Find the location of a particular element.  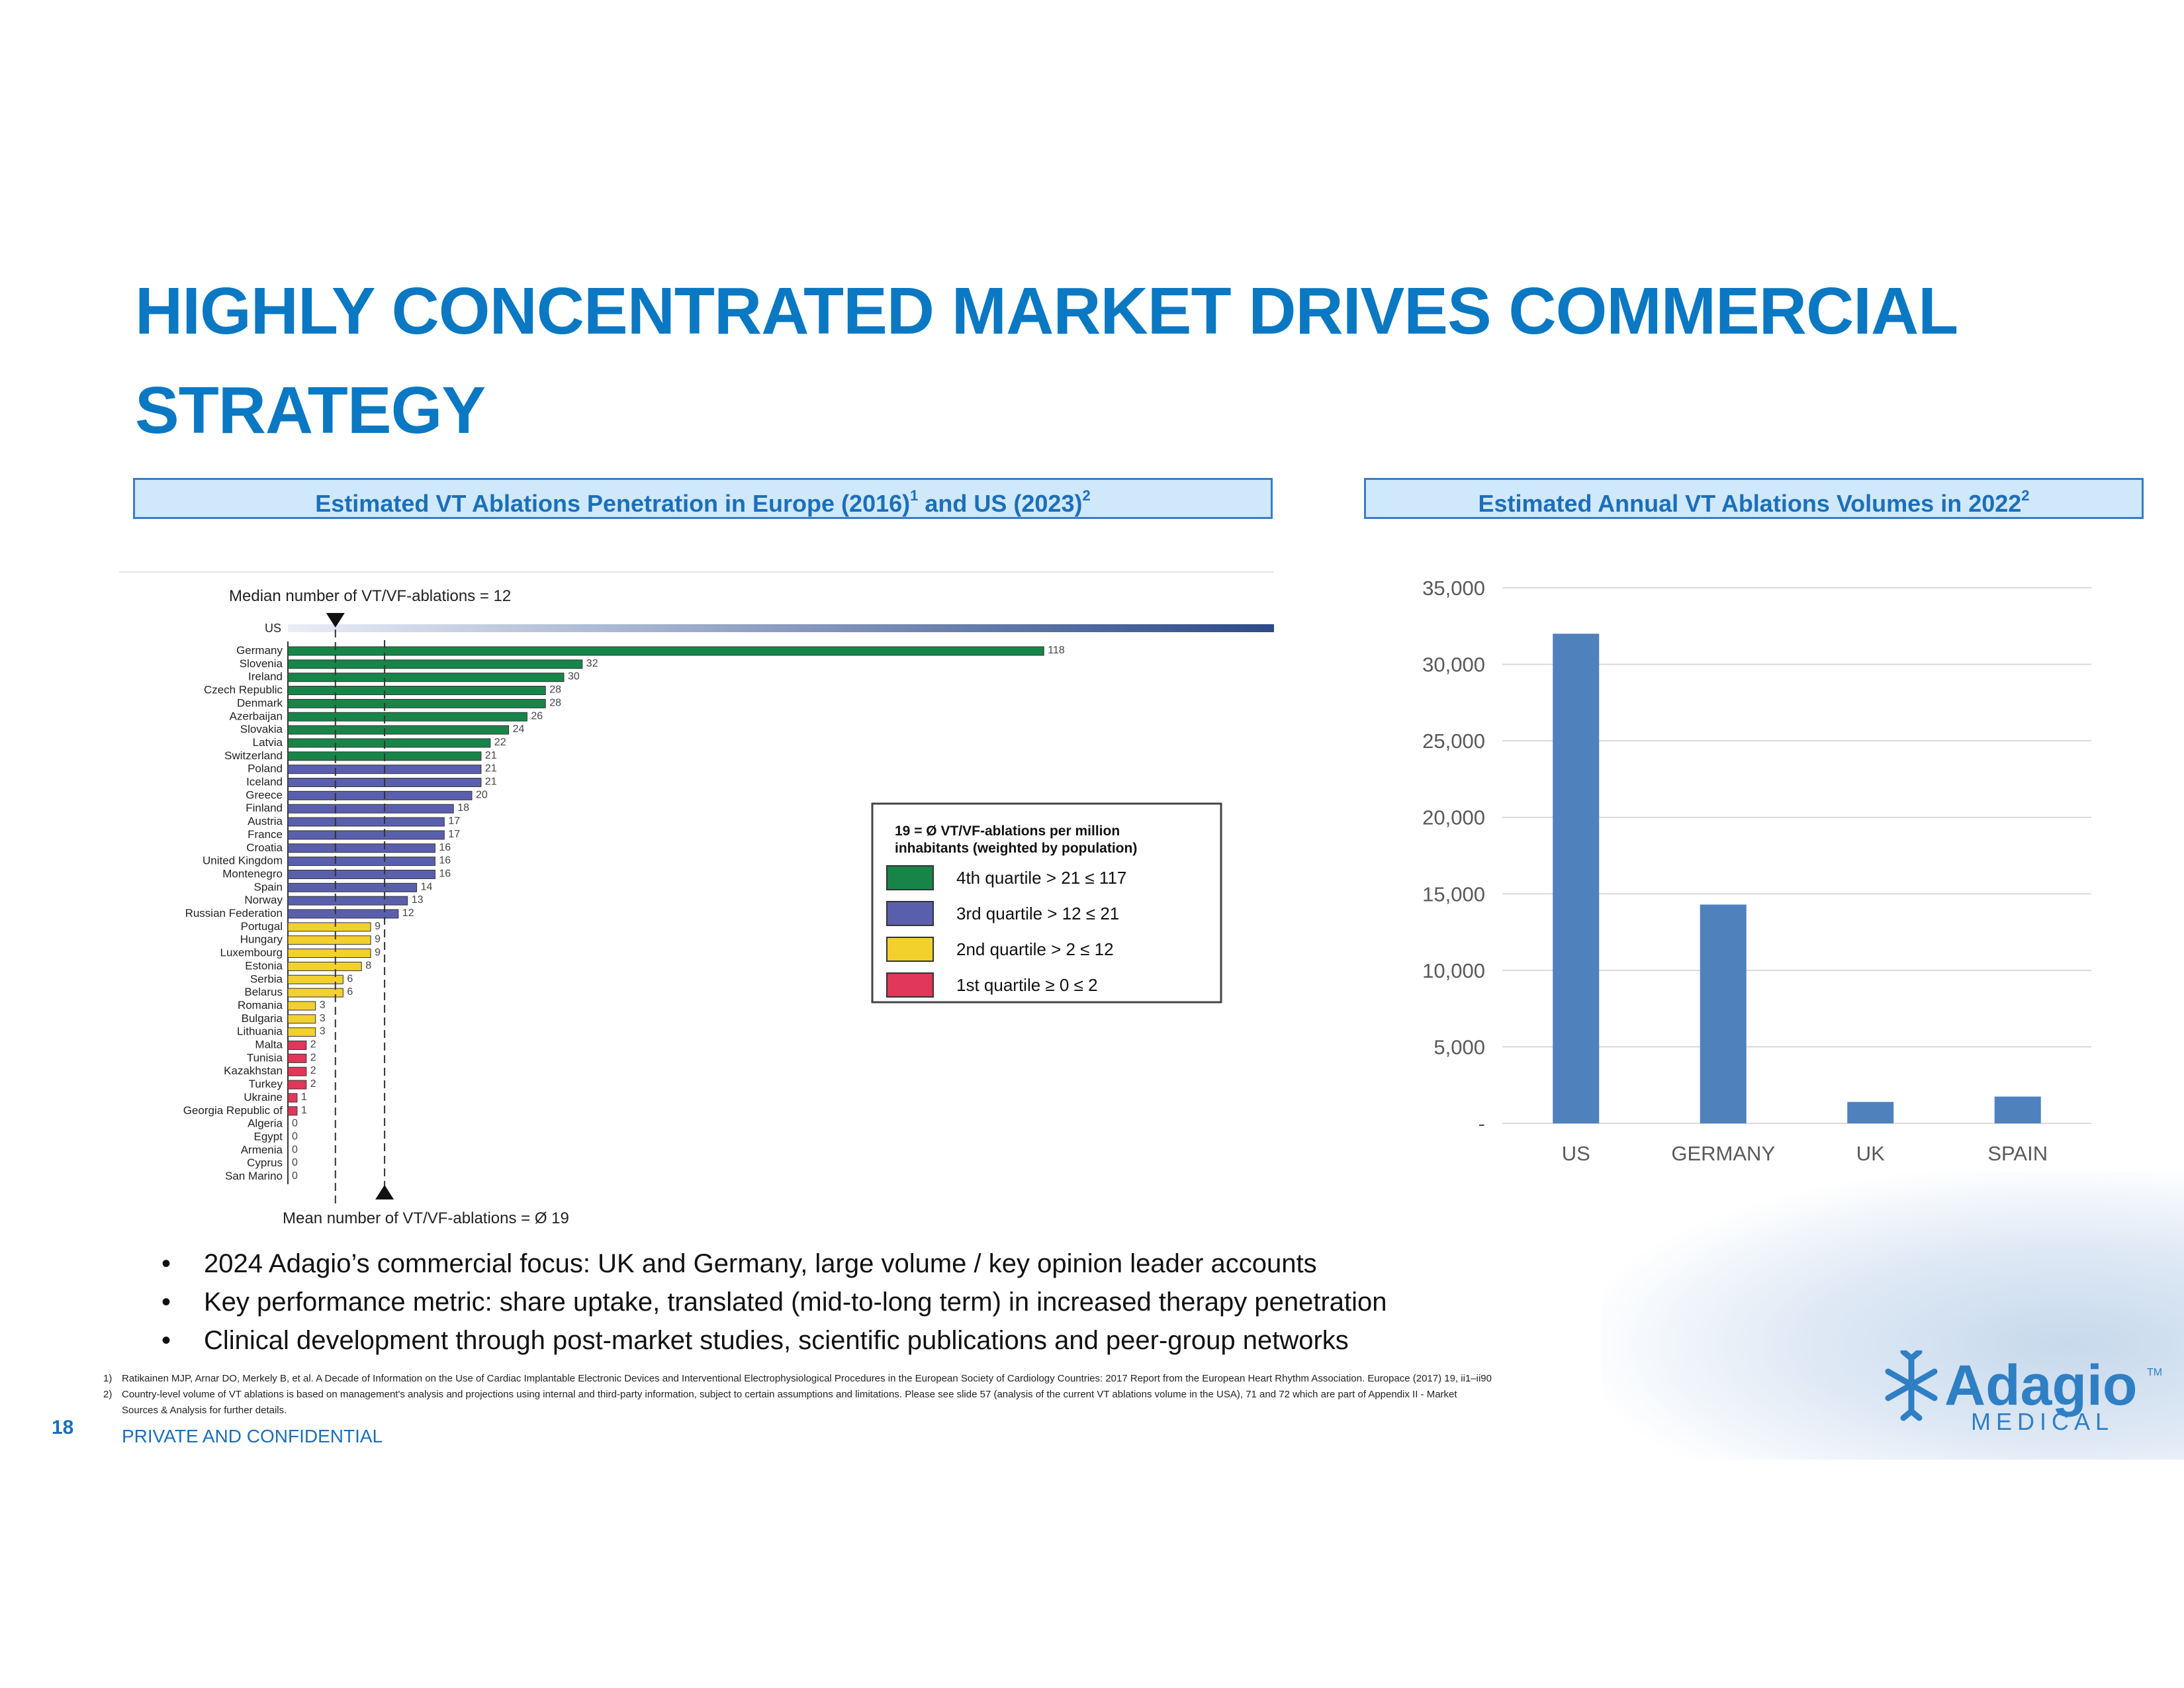

country-value-label: 6 is located at coordinates (350, 992).